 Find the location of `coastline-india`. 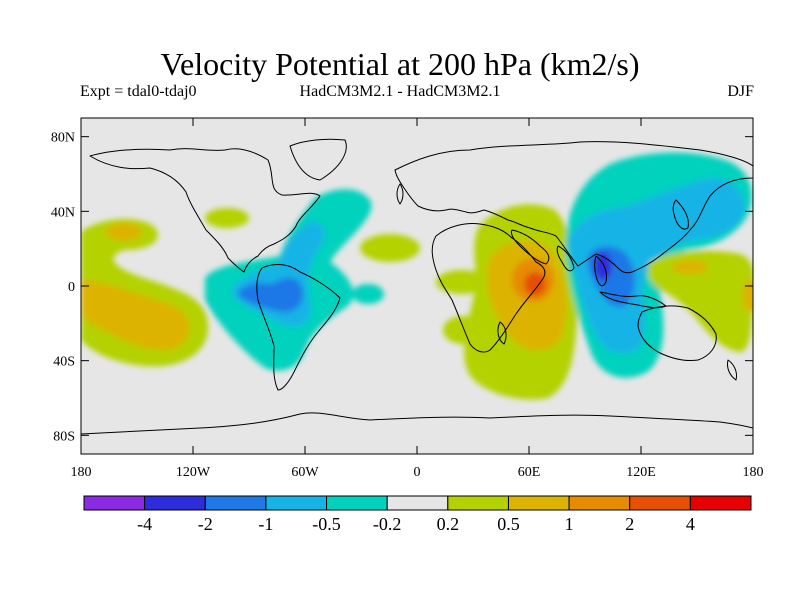

coastline-india is located at coordinates (565, 258).